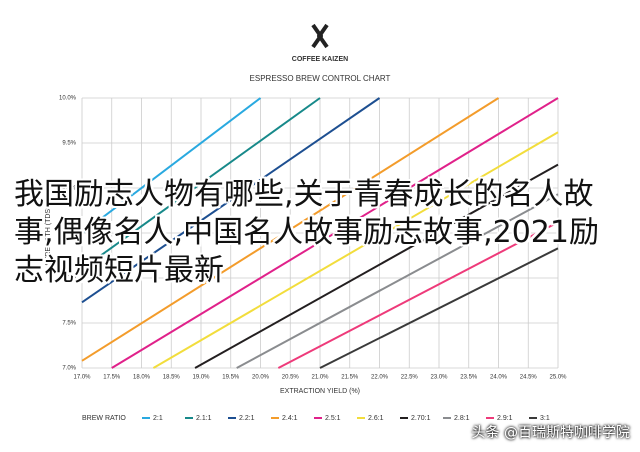 The image size is (640, 452). Describe the element at coordinates (410, 378) in the screenshot. I see `x-tick-label: 22.5%` at that location.